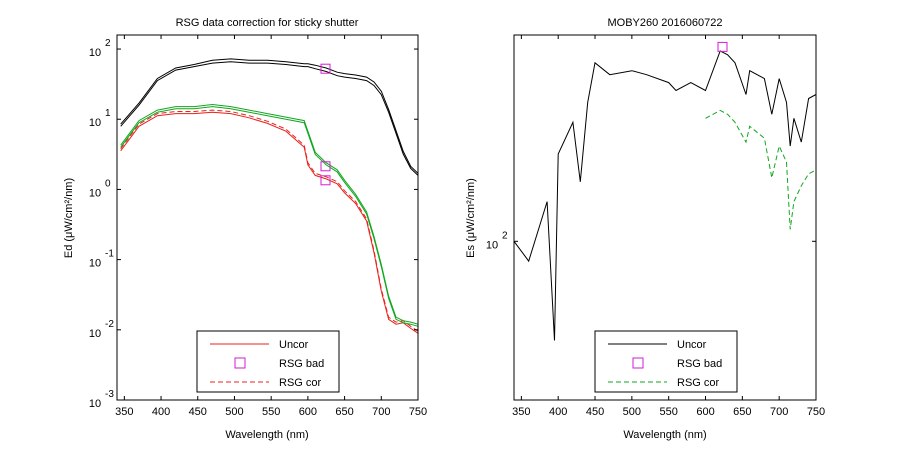 The height and width of the screenshot is (450, 900). What do you see at coordinates (471, 218) in the screenshot?
I see `right-y-axis-label: Es (μW/cm²/nm)` at bounding box center [471, 218].